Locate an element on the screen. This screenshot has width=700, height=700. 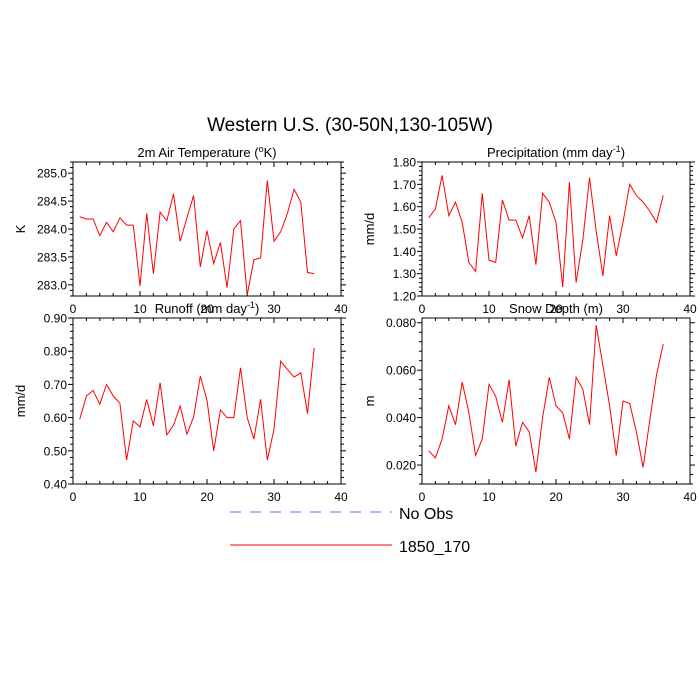
y-tick-label-air-temperature: 285.0 is located at coordinates (52, 174).